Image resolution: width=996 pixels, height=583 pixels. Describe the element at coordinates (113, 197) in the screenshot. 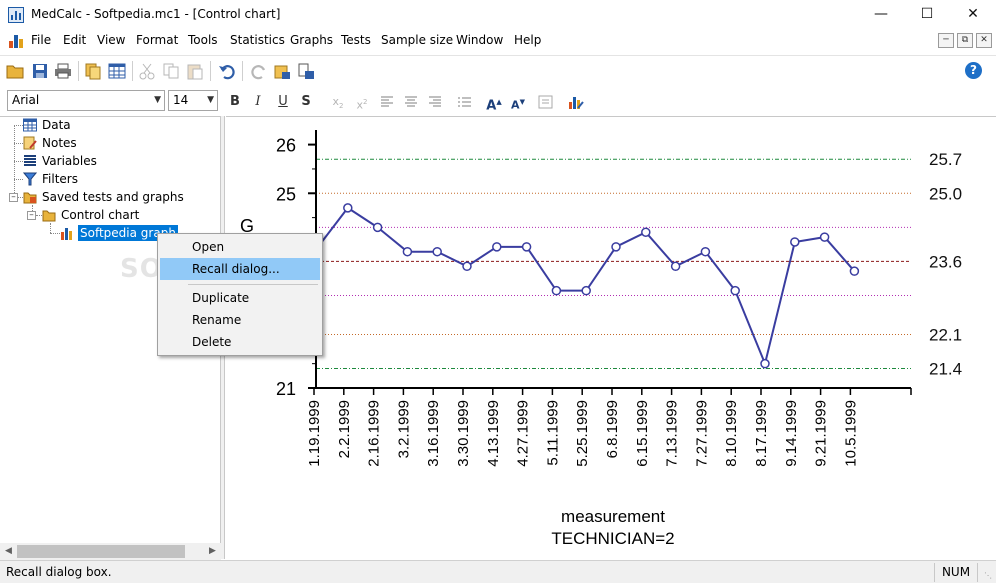

I see `tree-label-saved-tests: Saved tests and graphs` at that location.